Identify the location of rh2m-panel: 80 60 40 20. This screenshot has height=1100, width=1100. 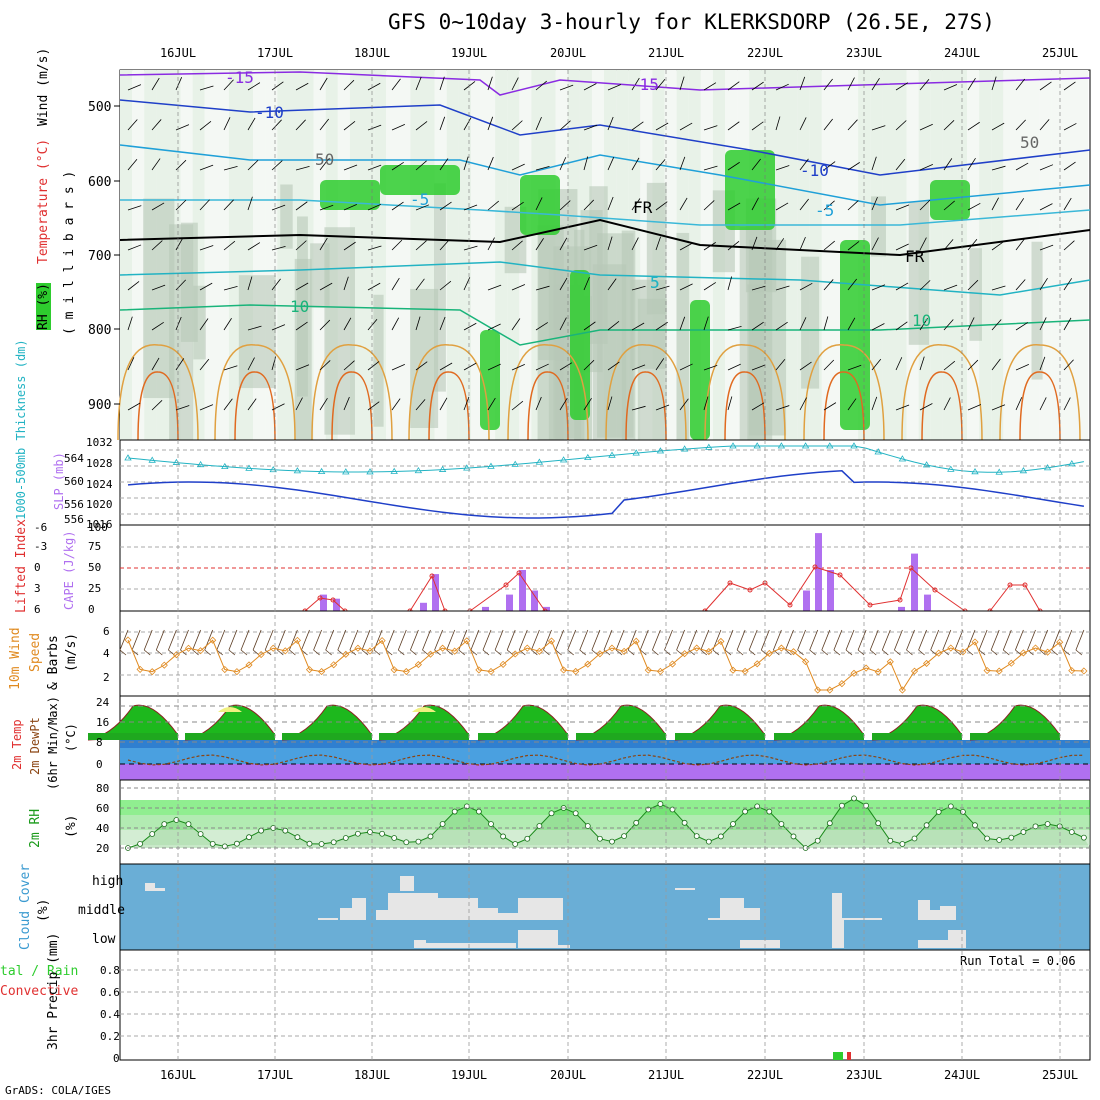
(593, 822).